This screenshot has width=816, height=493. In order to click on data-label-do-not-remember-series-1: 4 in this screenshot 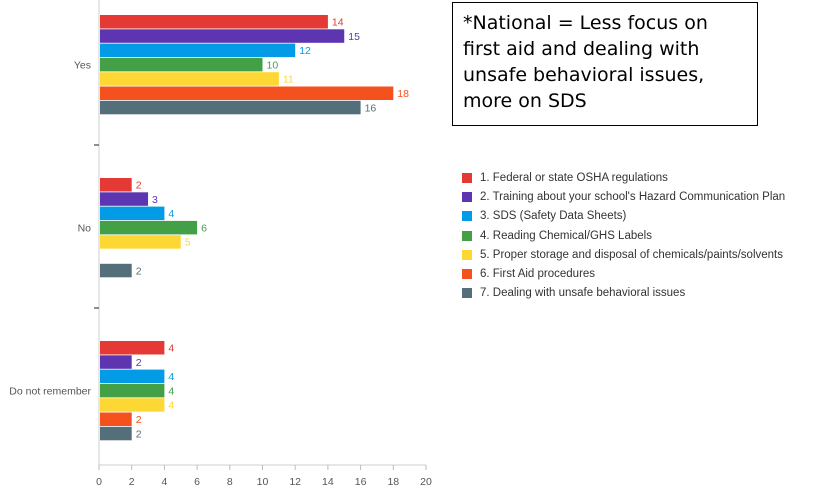, I will do `click(171, 349)`.